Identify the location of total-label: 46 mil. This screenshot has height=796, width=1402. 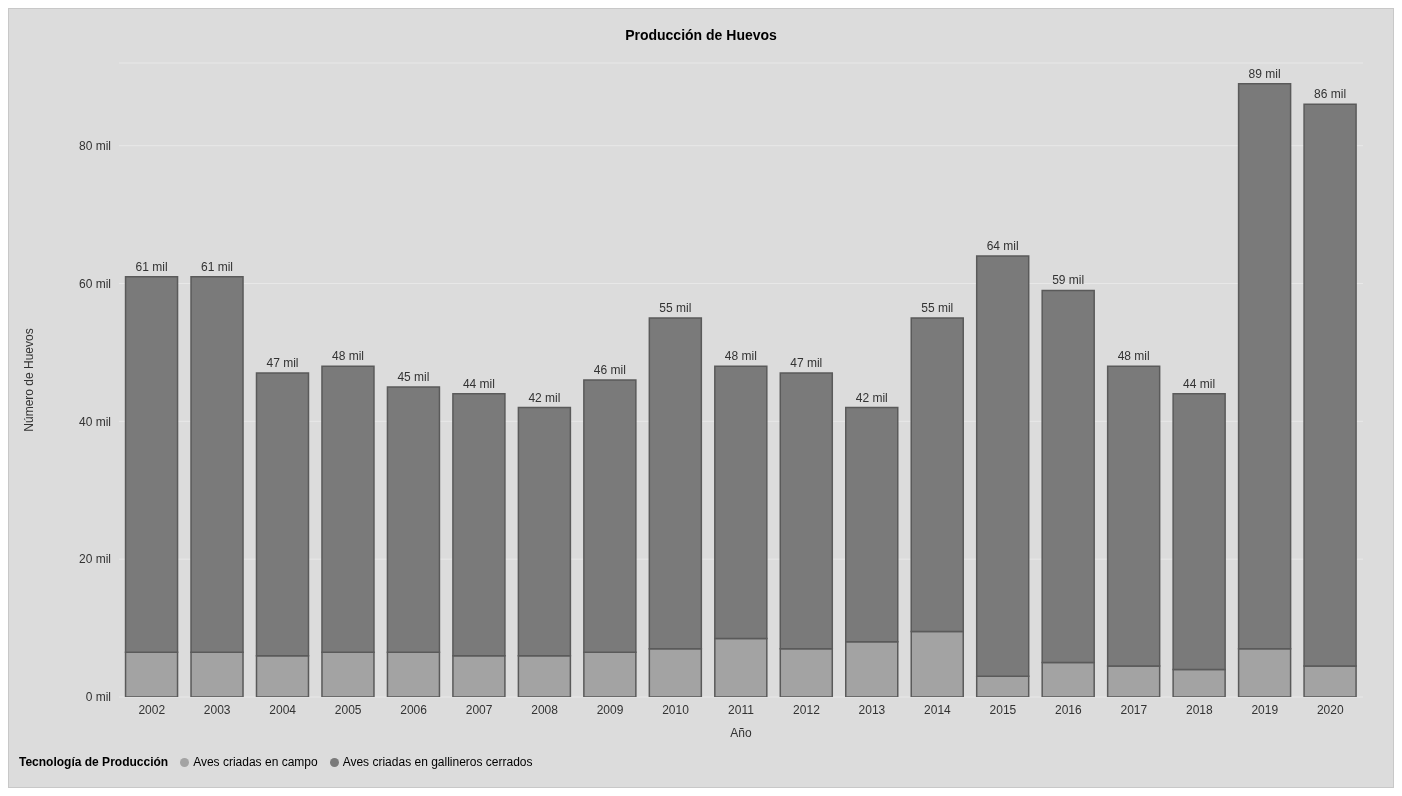
(609, 370).